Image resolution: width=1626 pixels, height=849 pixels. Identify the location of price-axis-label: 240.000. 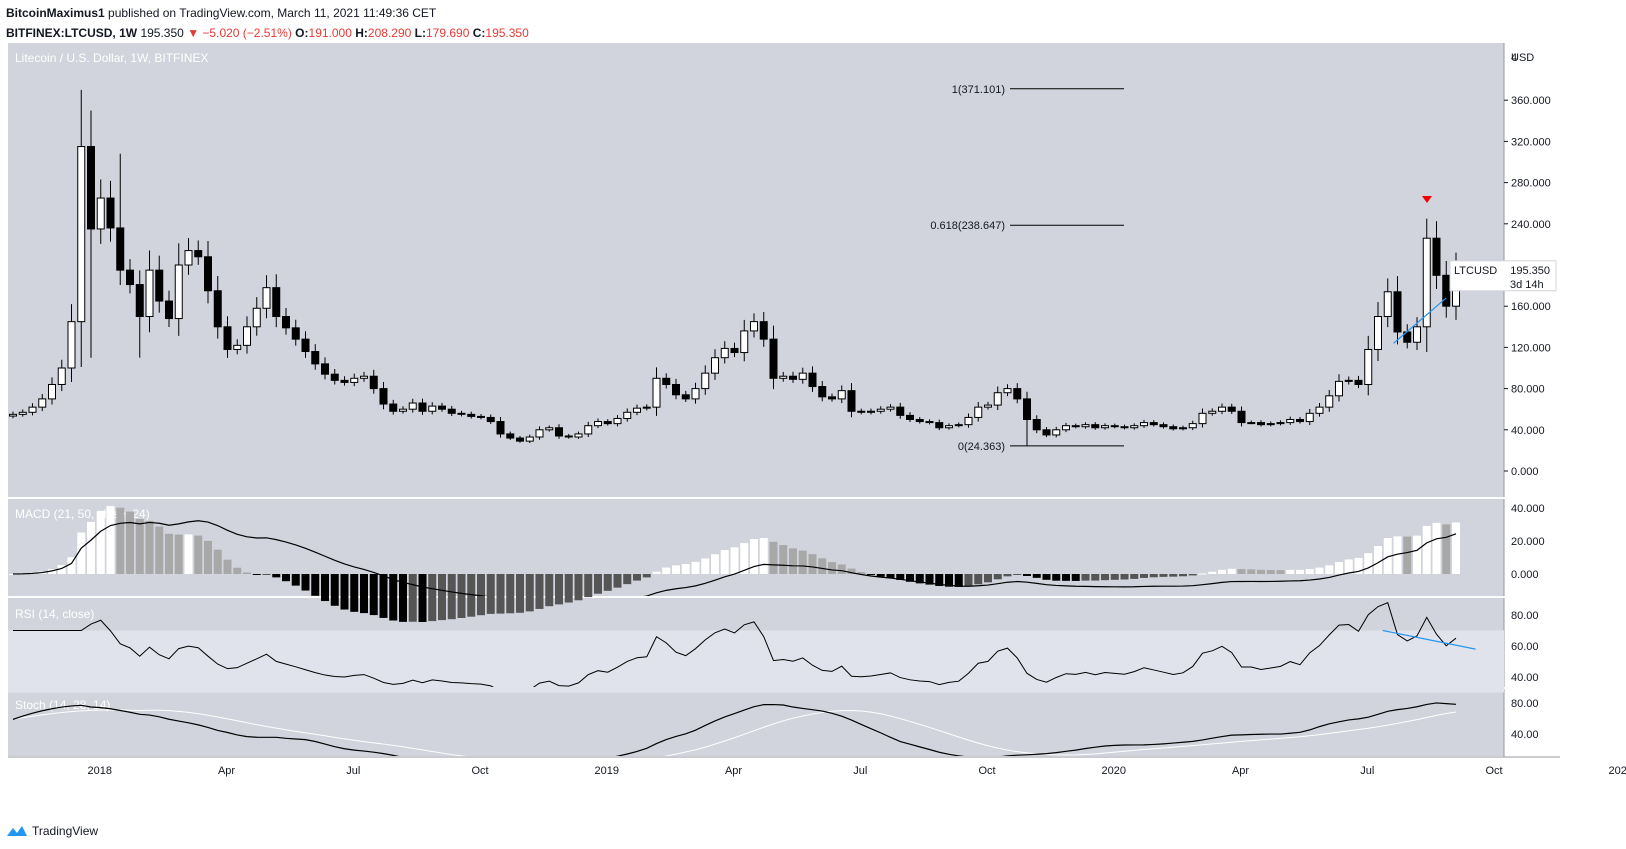
(1531, 225).